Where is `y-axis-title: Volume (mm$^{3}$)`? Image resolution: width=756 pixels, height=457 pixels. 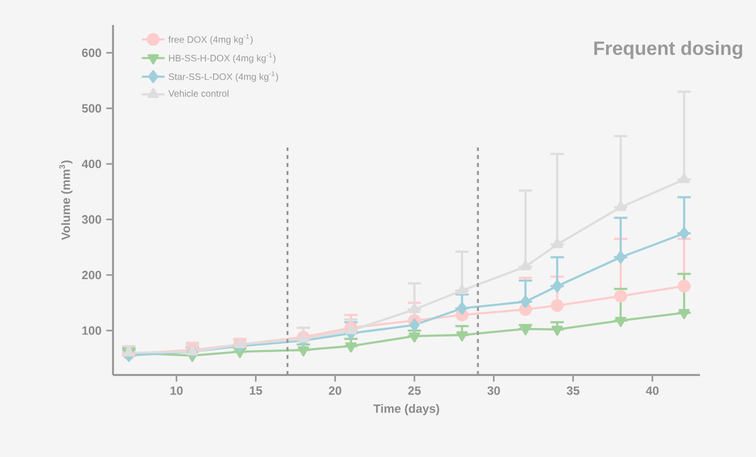
y-axis-title: Volume (mm$^{3}$) is located at coordinates (65, 200).